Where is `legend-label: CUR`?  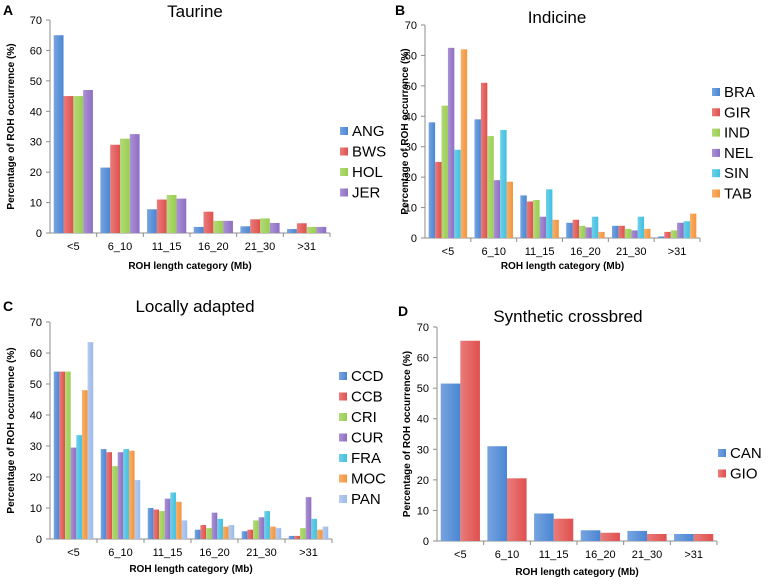
legend-label: CUR is located at coordinates (367, 438).